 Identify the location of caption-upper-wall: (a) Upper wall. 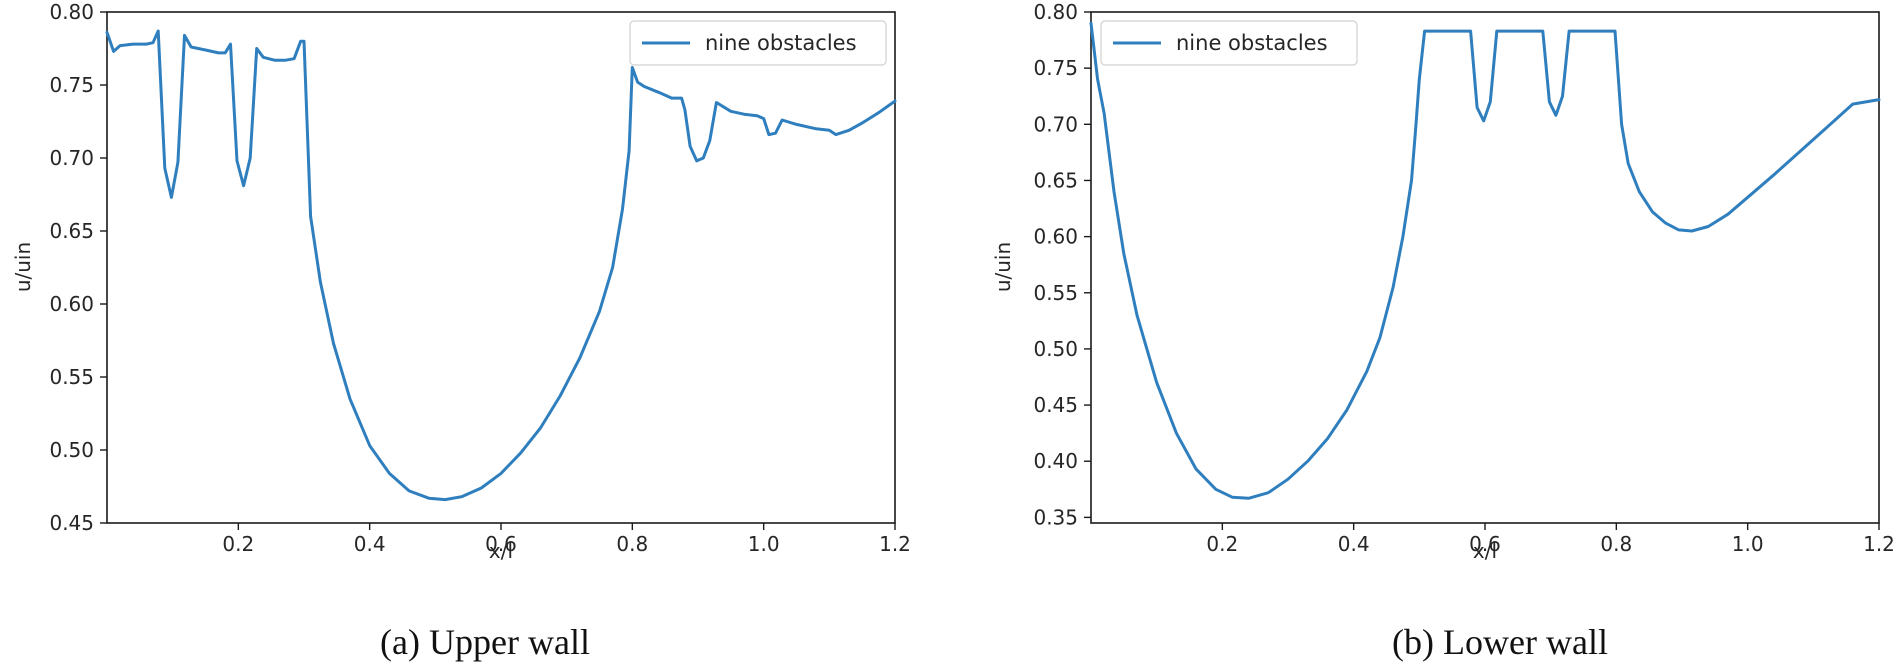
(485, 642).